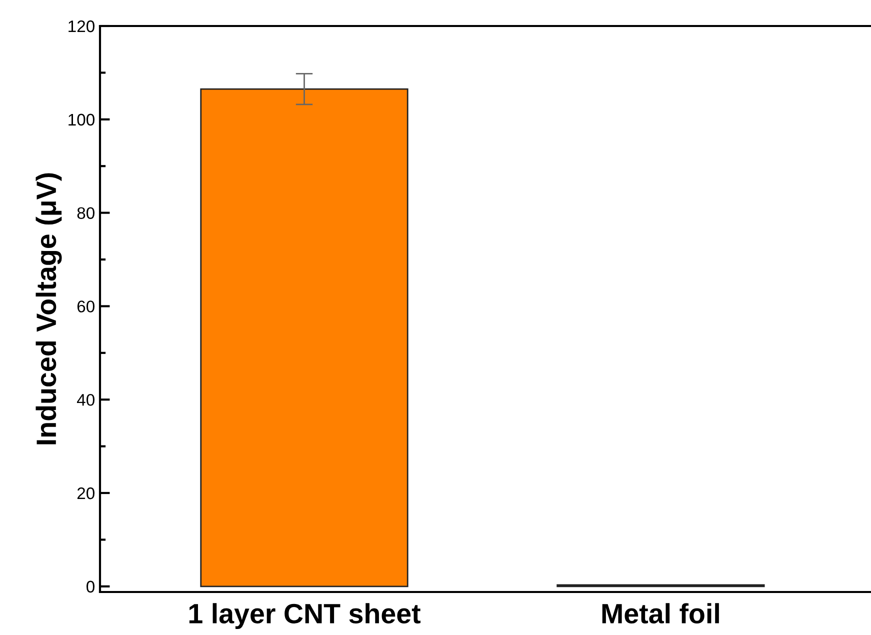  Describe the element at coordinates (81, 120) in the screenshot. I see `y-tick-label: 100` at that location.